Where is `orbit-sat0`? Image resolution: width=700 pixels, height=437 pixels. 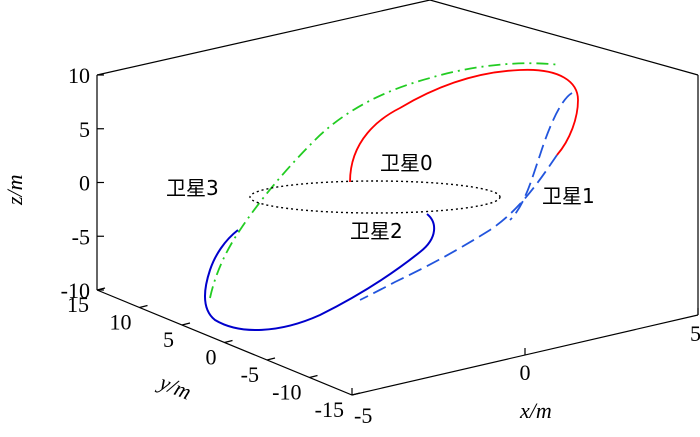
orbit-sat0 is located at coordinates (464, 126).